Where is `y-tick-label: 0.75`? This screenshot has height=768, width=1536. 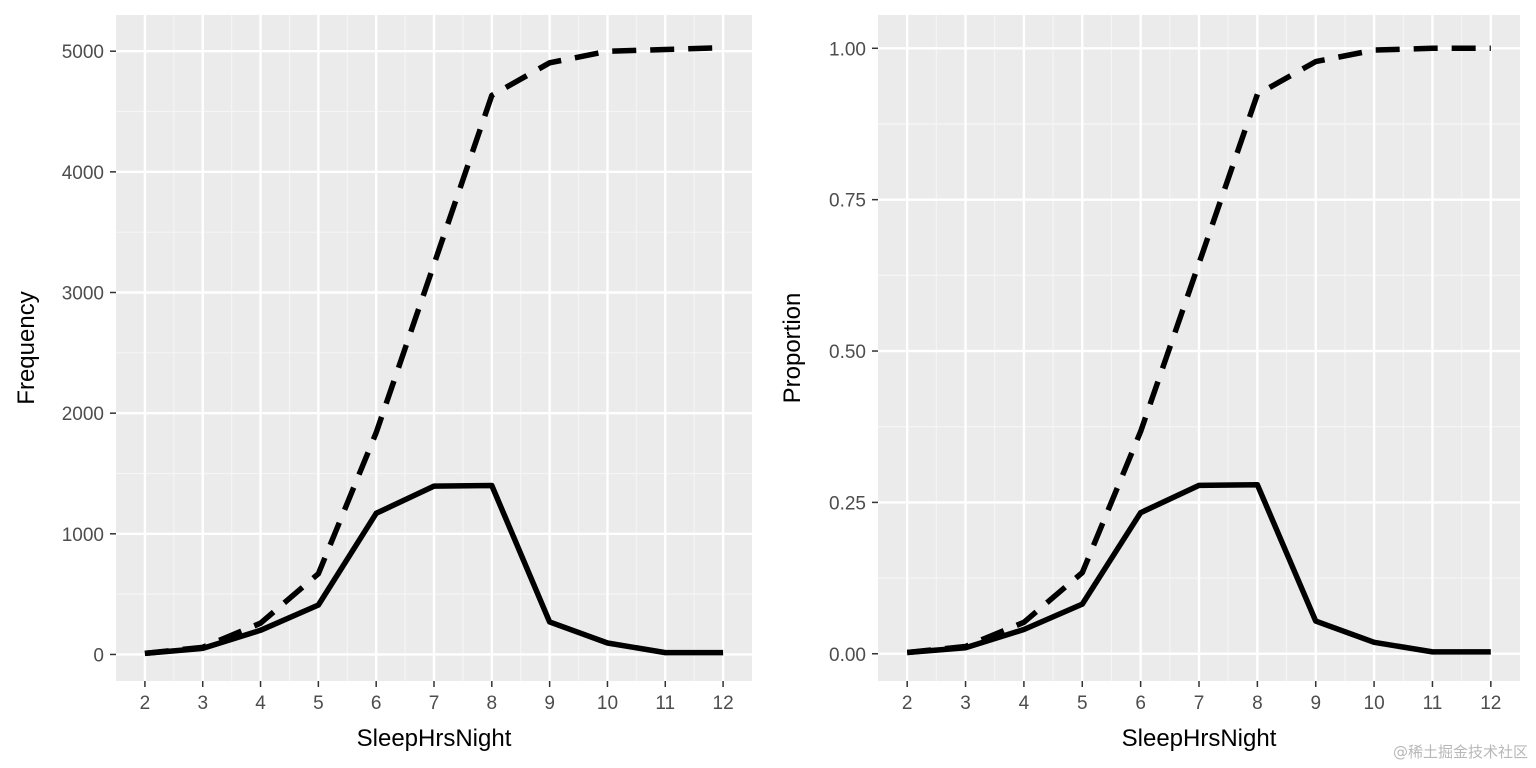 y-tick-label: 0.75 is located at coordinates (847, 201).